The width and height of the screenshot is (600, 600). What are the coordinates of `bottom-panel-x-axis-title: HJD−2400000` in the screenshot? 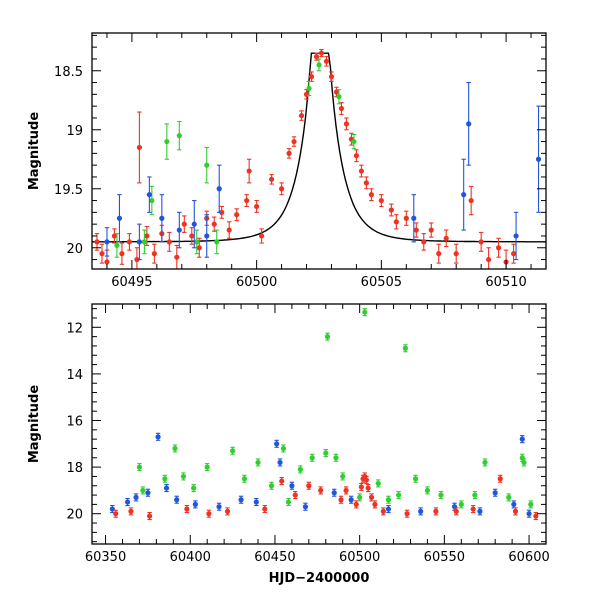 It's located at (319, 578).